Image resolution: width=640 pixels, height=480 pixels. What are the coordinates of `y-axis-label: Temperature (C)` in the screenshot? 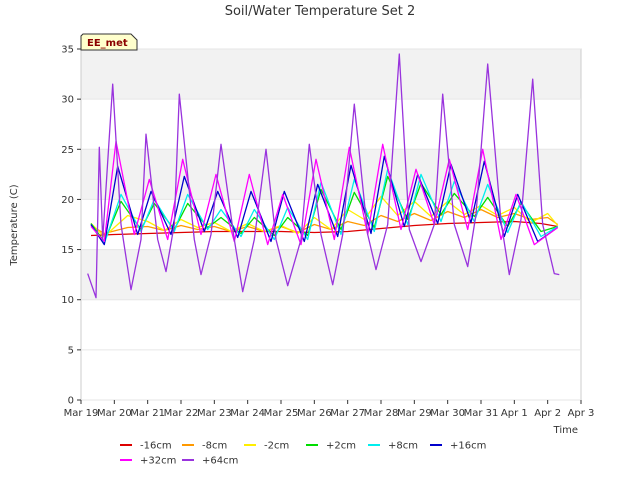 It's located at (14, 225).